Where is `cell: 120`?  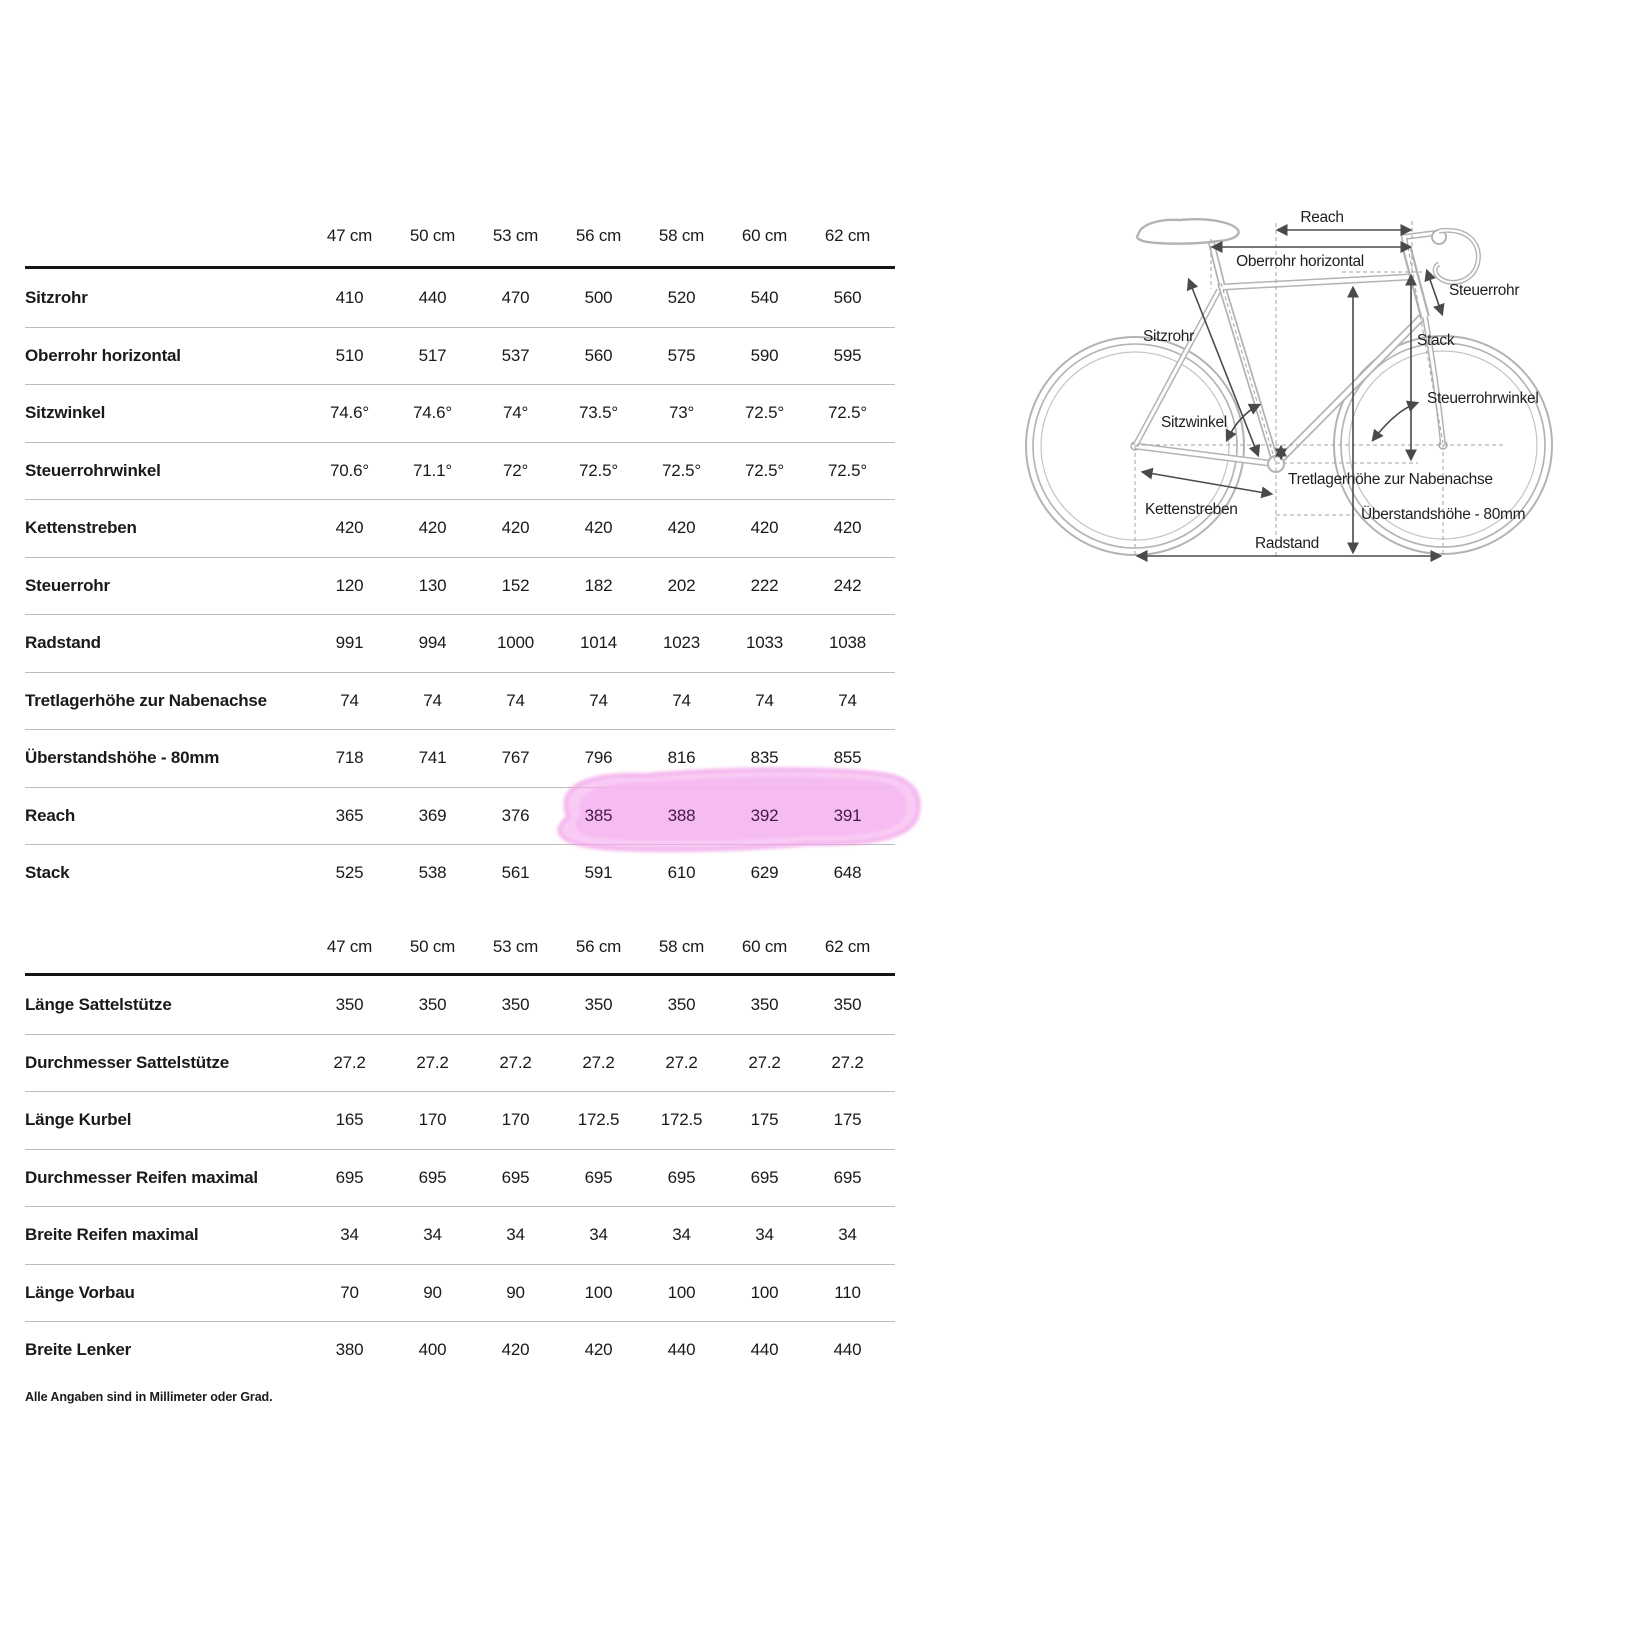
cell: 120 is located at coordinates (349, 585).